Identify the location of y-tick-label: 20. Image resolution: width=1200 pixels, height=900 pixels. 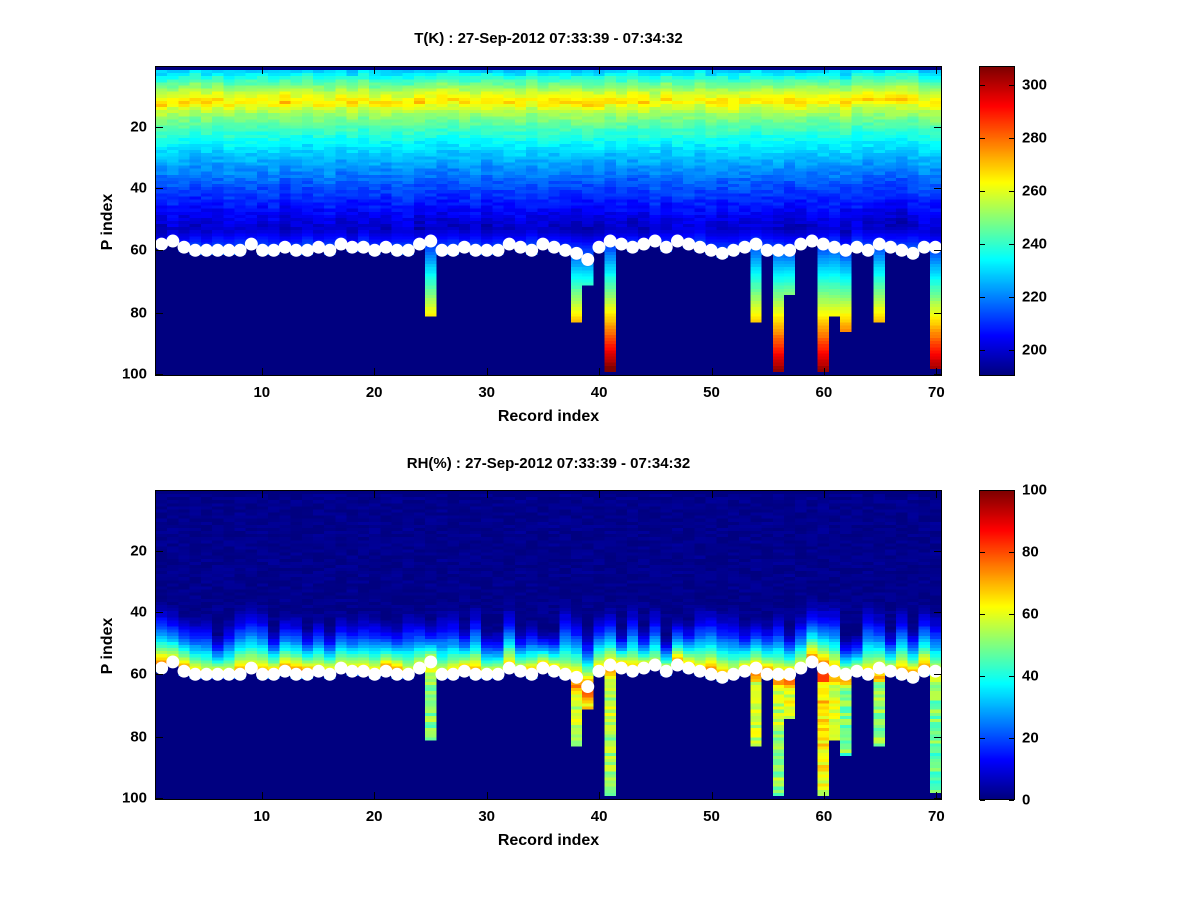
(138, 550).